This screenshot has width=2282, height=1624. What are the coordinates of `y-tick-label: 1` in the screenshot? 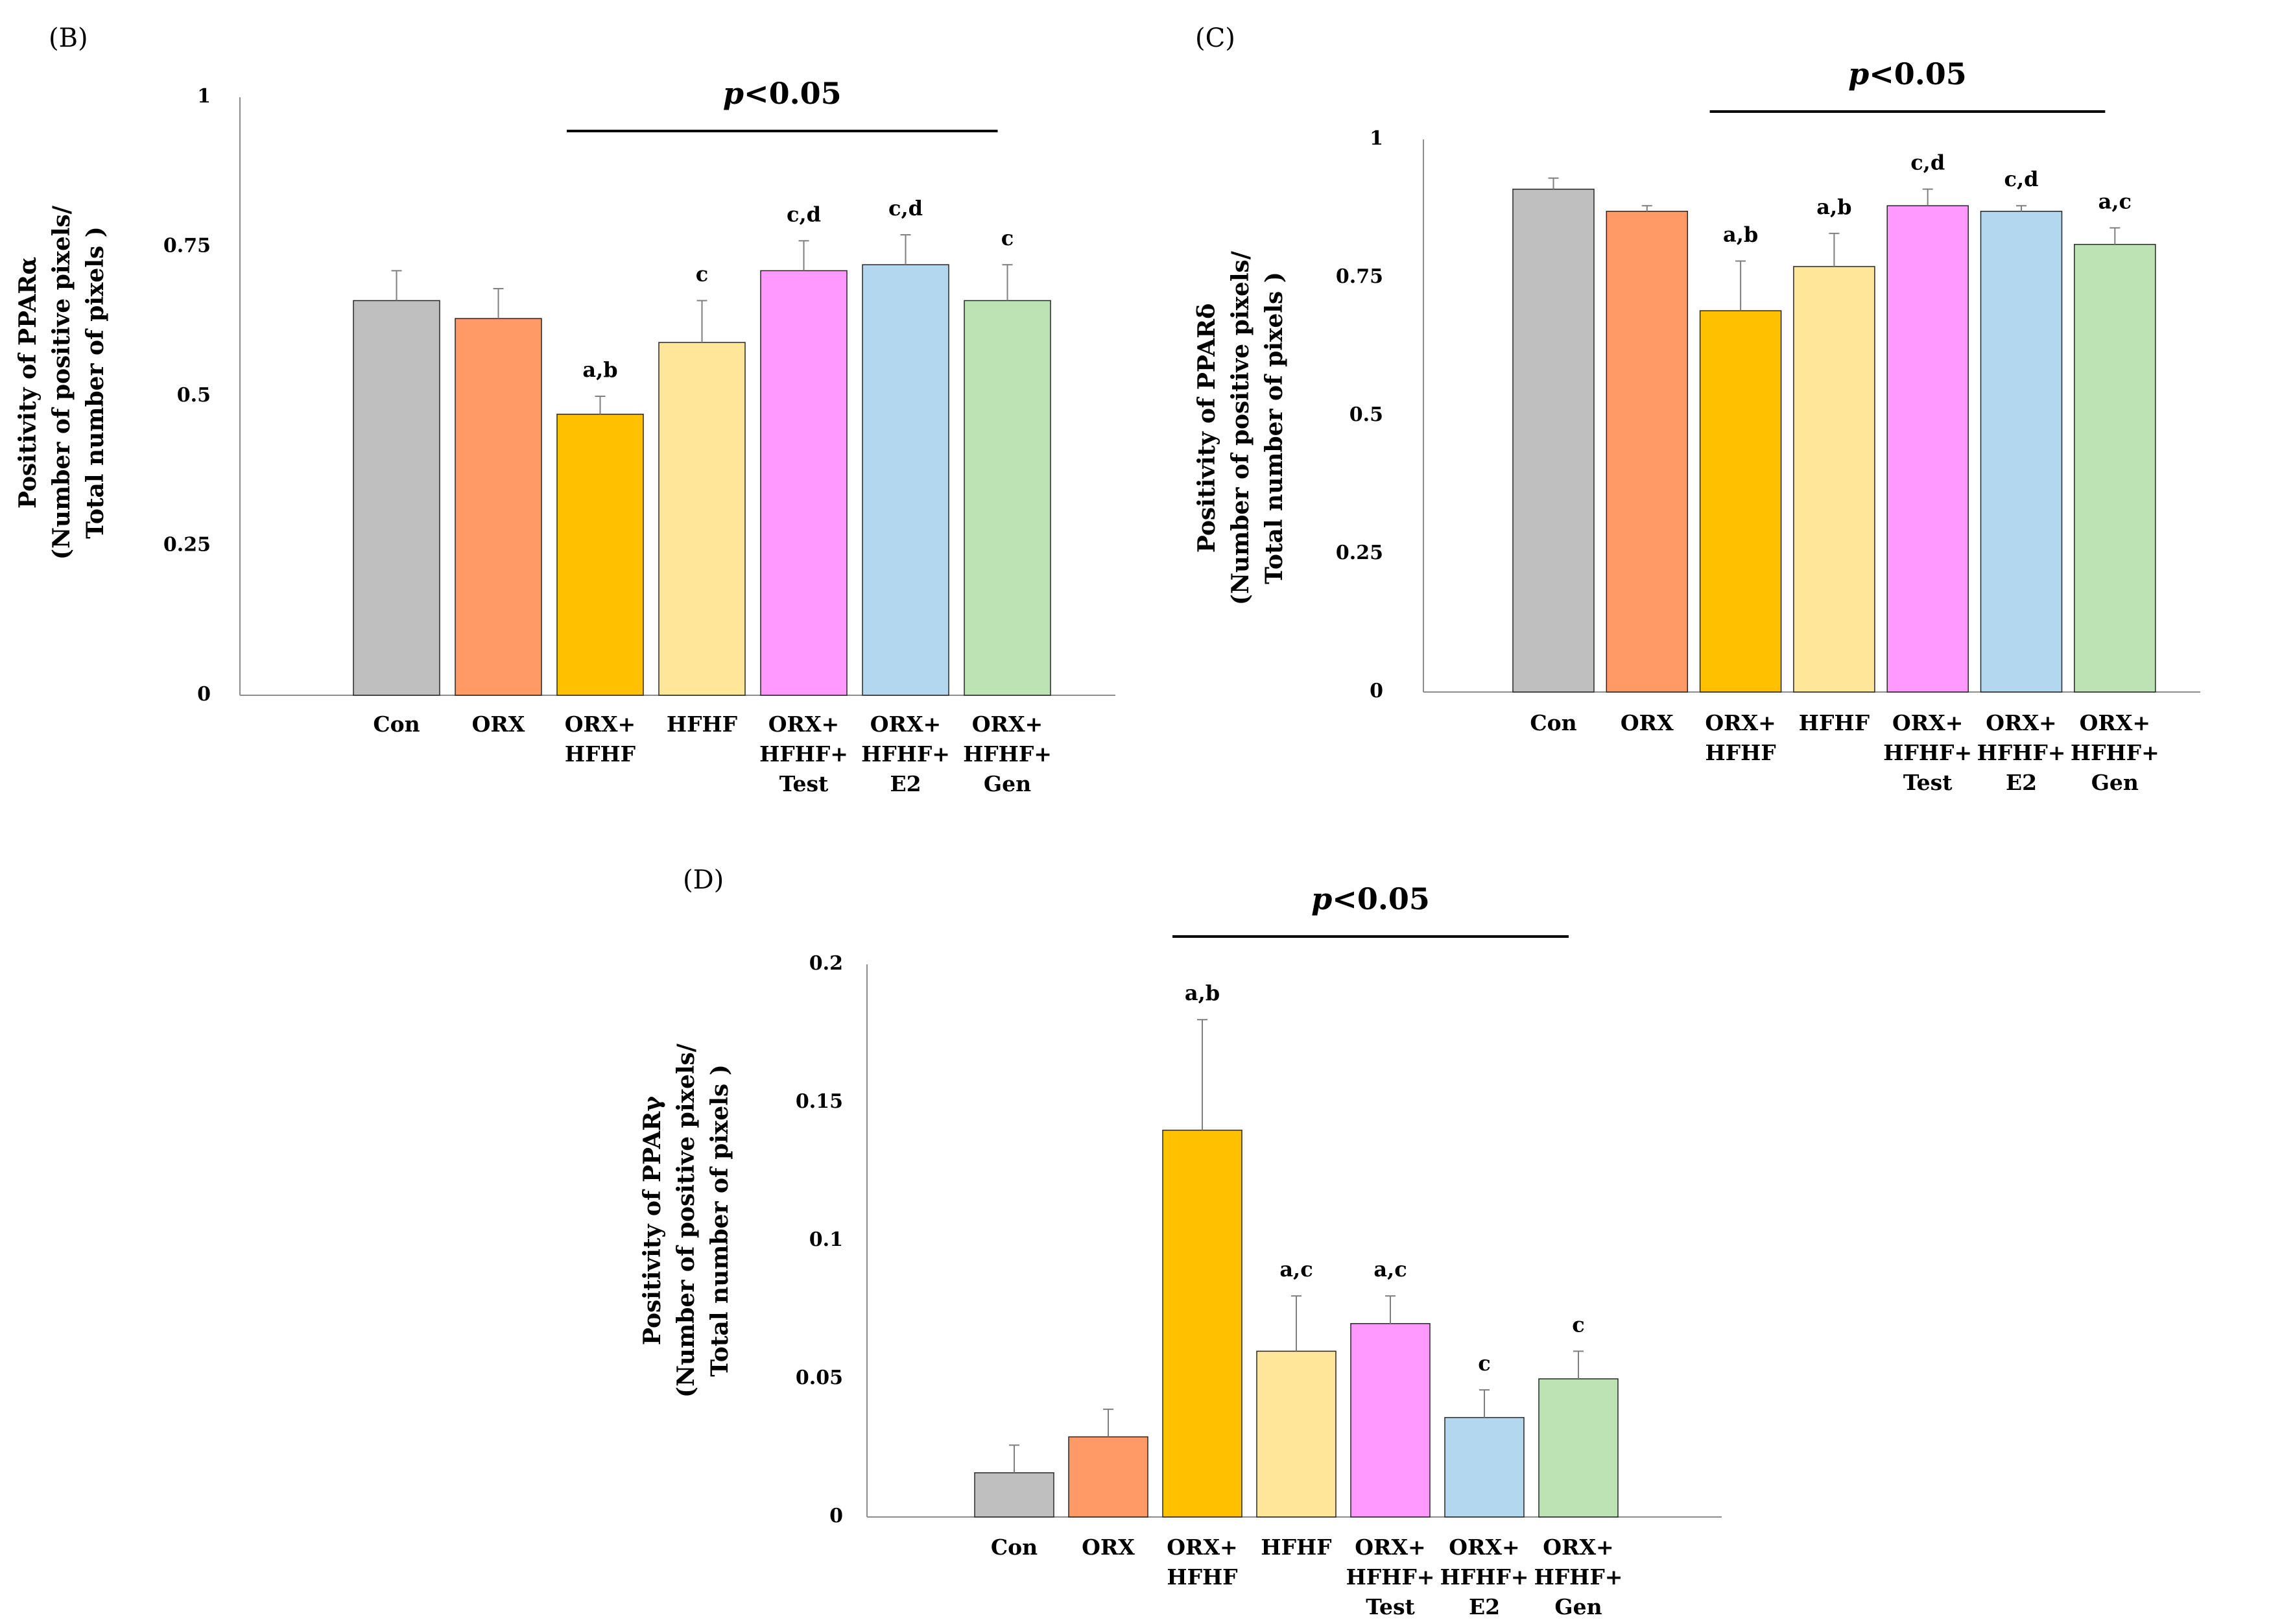 It's located at (204, 96).